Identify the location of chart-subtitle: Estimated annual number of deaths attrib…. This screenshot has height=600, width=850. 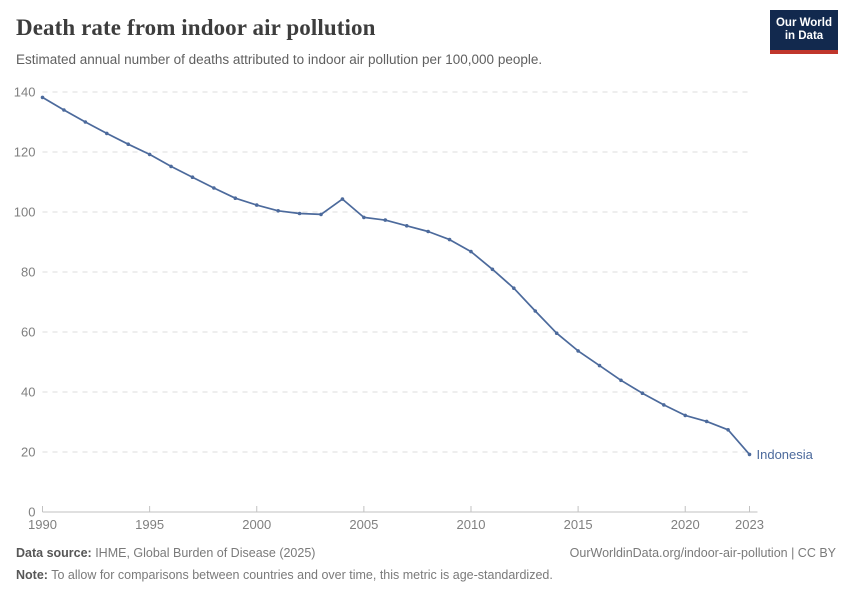
(279, 59).